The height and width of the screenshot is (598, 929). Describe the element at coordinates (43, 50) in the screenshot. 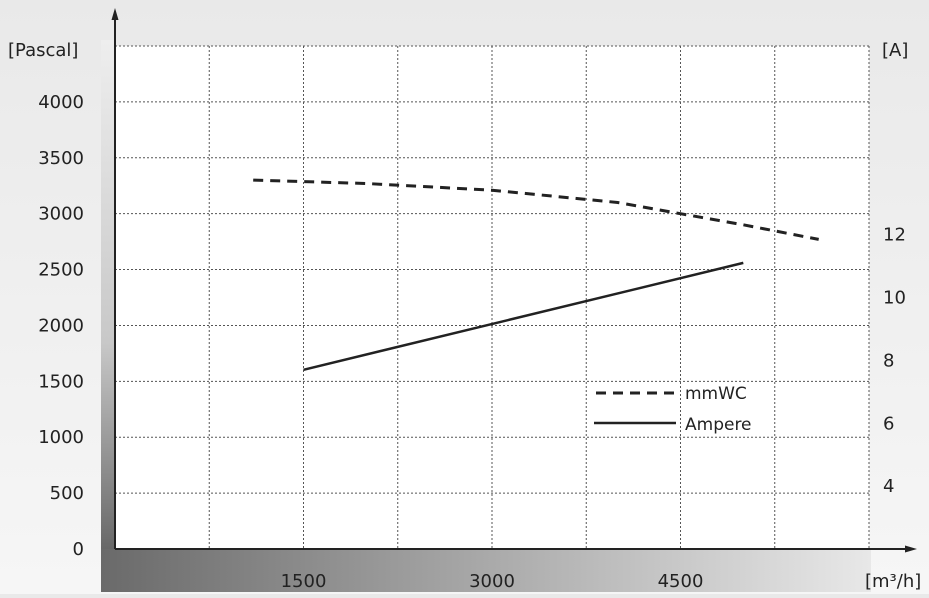

I see `y-left-axis-label: [Pascal]` at that location.